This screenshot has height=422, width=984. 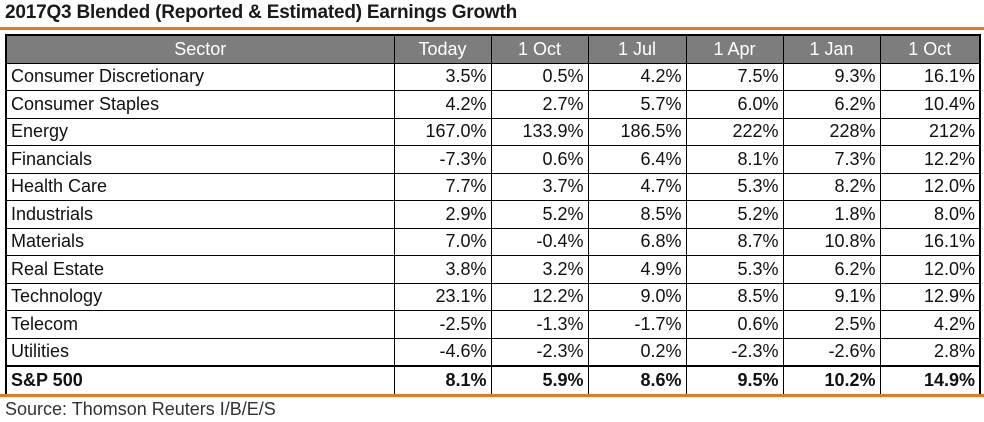 I want to click on sector-name-cell: Materials, so click(x=200, y=241).